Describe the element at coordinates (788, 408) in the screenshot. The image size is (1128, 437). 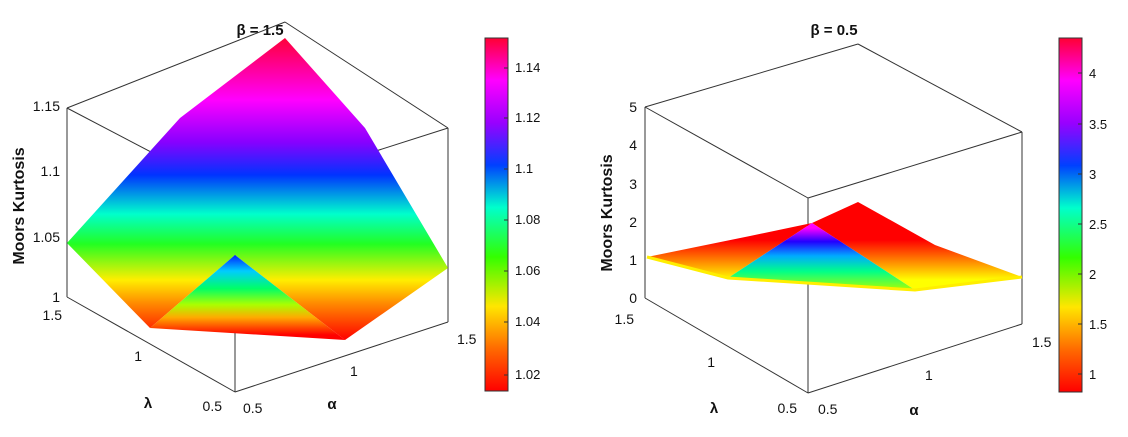
I see `right-lambda-tick-3: 0.5` at that location.